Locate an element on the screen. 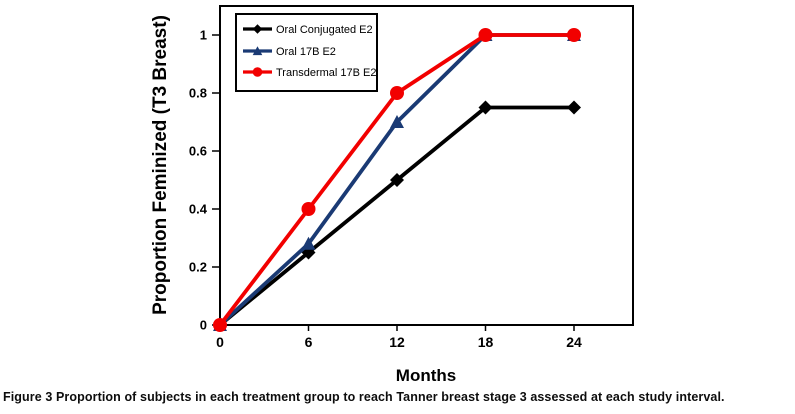 The image size is (795, 414). legend-label-oral-conjugated-e2: Oral Conjugated E2 is located at coordinates (324, 30).